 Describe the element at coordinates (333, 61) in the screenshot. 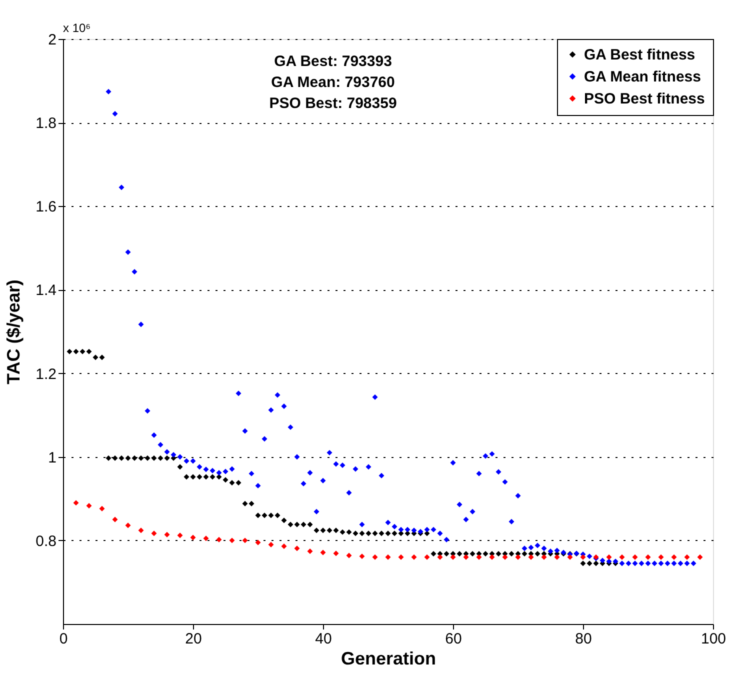

I see `annotation: GA Best: 793393` at that location.